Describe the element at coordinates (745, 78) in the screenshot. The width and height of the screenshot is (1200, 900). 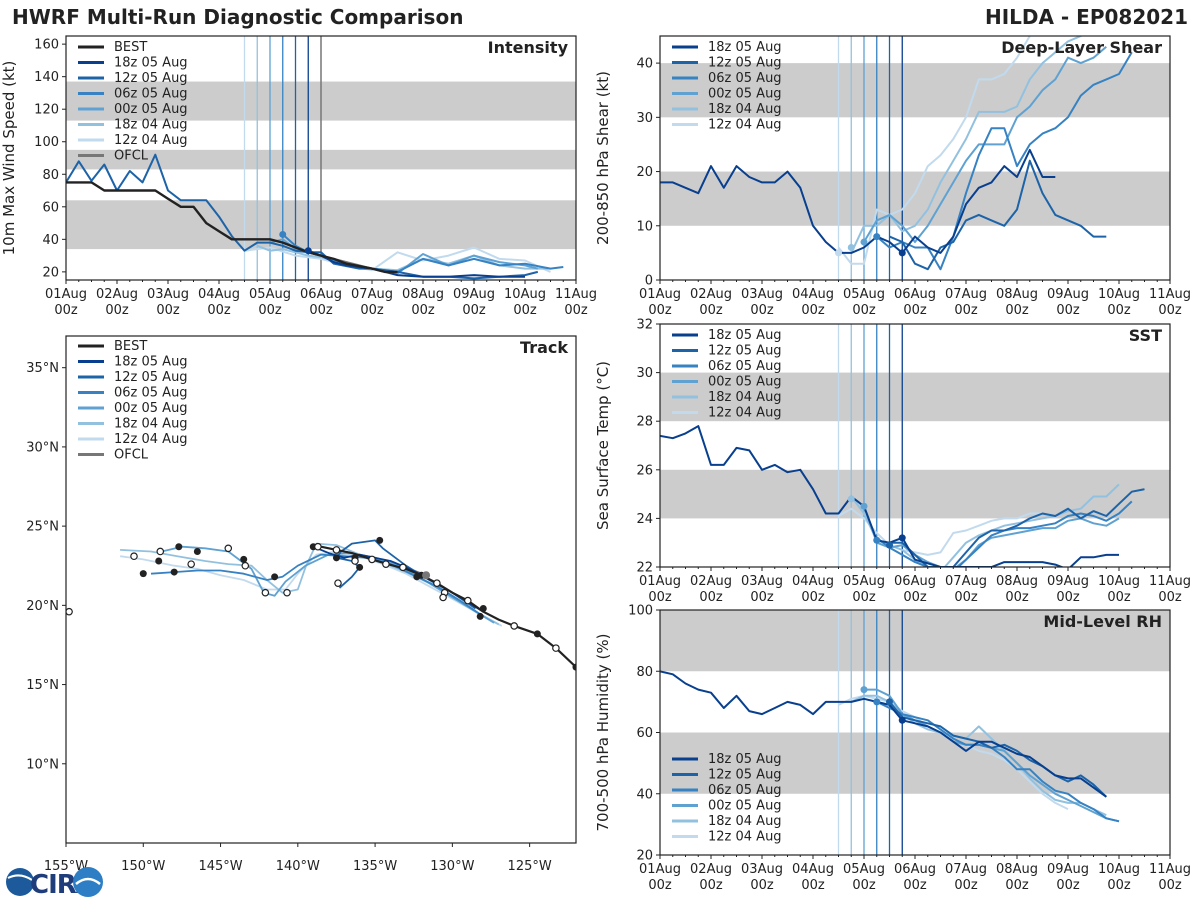
I see `shear-legend-label: 06z 05 Aug` at that location.